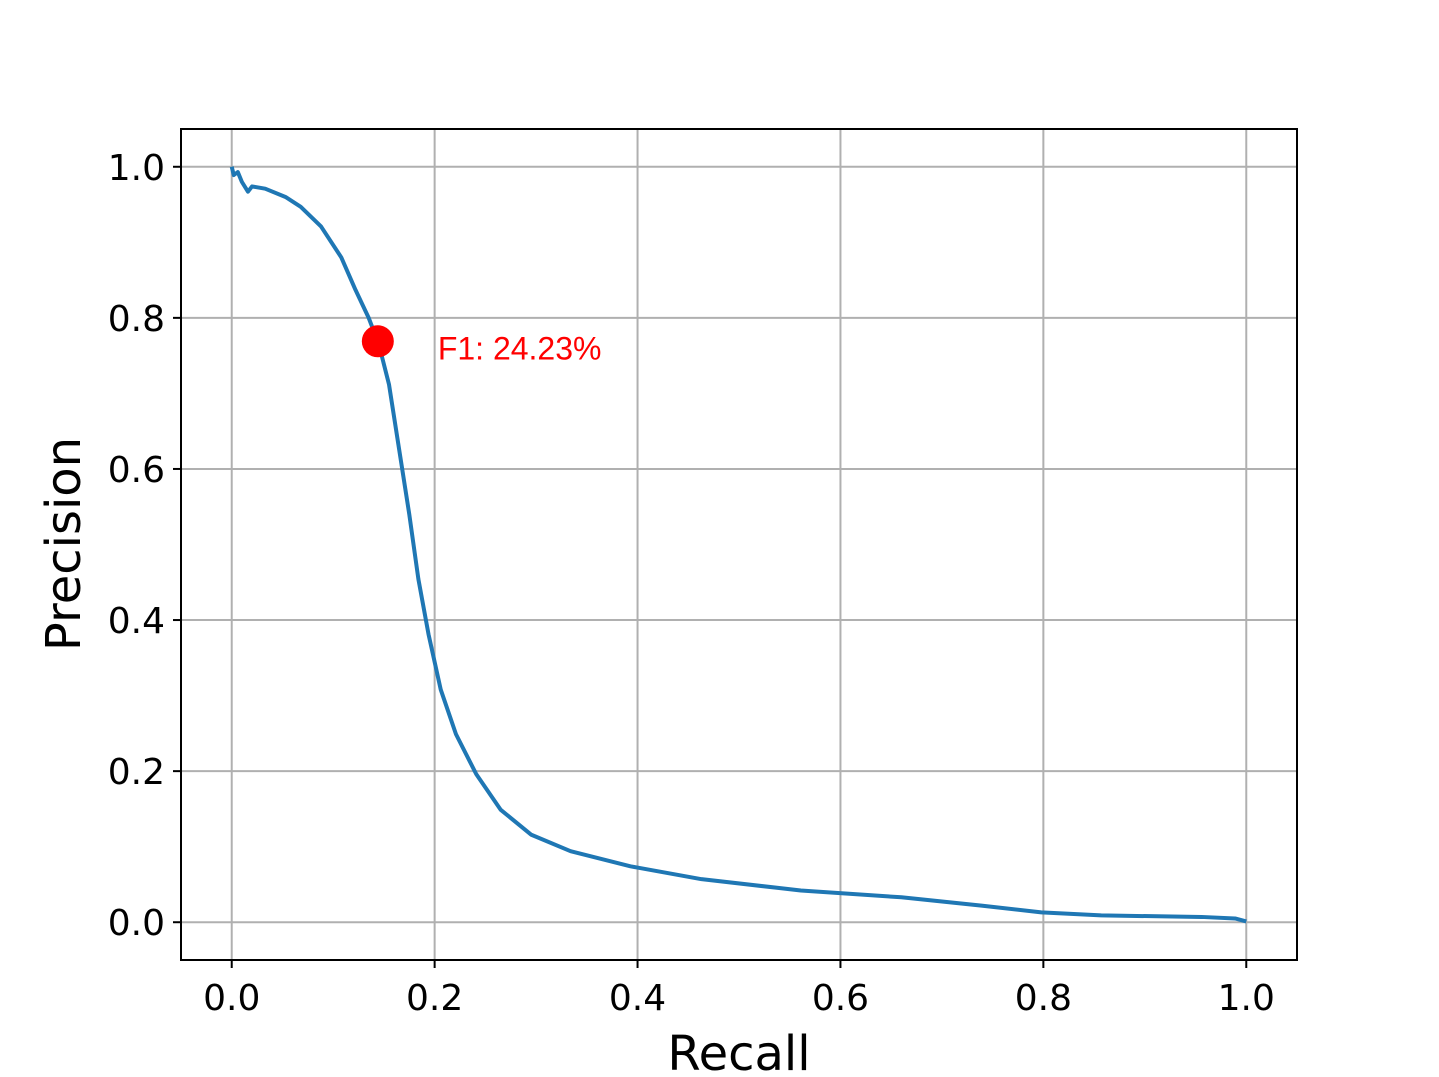 This screenshot has width=1439, height=1077. Describe the element at coordinates (231, 998) in the screenshot. I see `x-tick-label: 0.0` at that location.